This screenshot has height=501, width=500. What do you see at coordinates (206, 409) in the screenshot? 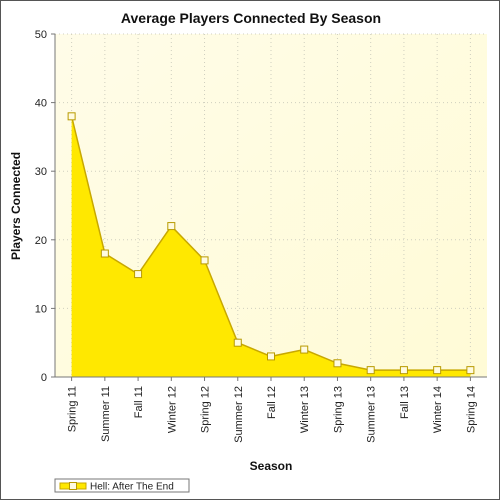
I see `x-tick-label: Spring 12` at bounding box center [206, 409].